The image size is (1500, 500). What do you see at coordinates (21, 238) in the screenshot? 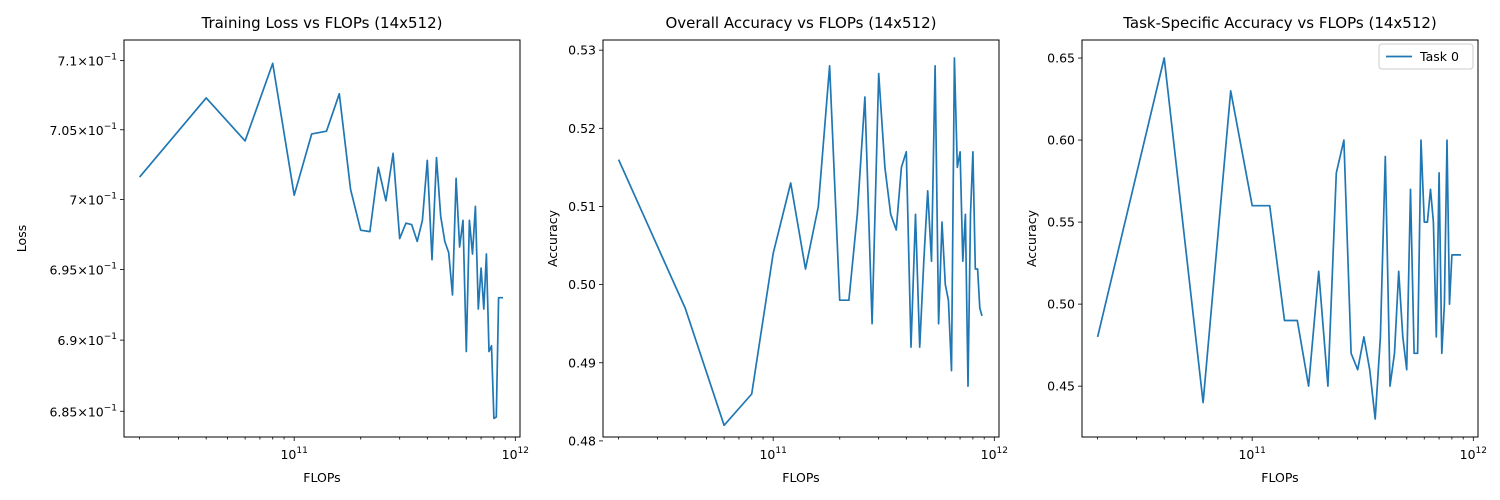
I see `y-axis-label: Loss` at bounding box center [21, 238].